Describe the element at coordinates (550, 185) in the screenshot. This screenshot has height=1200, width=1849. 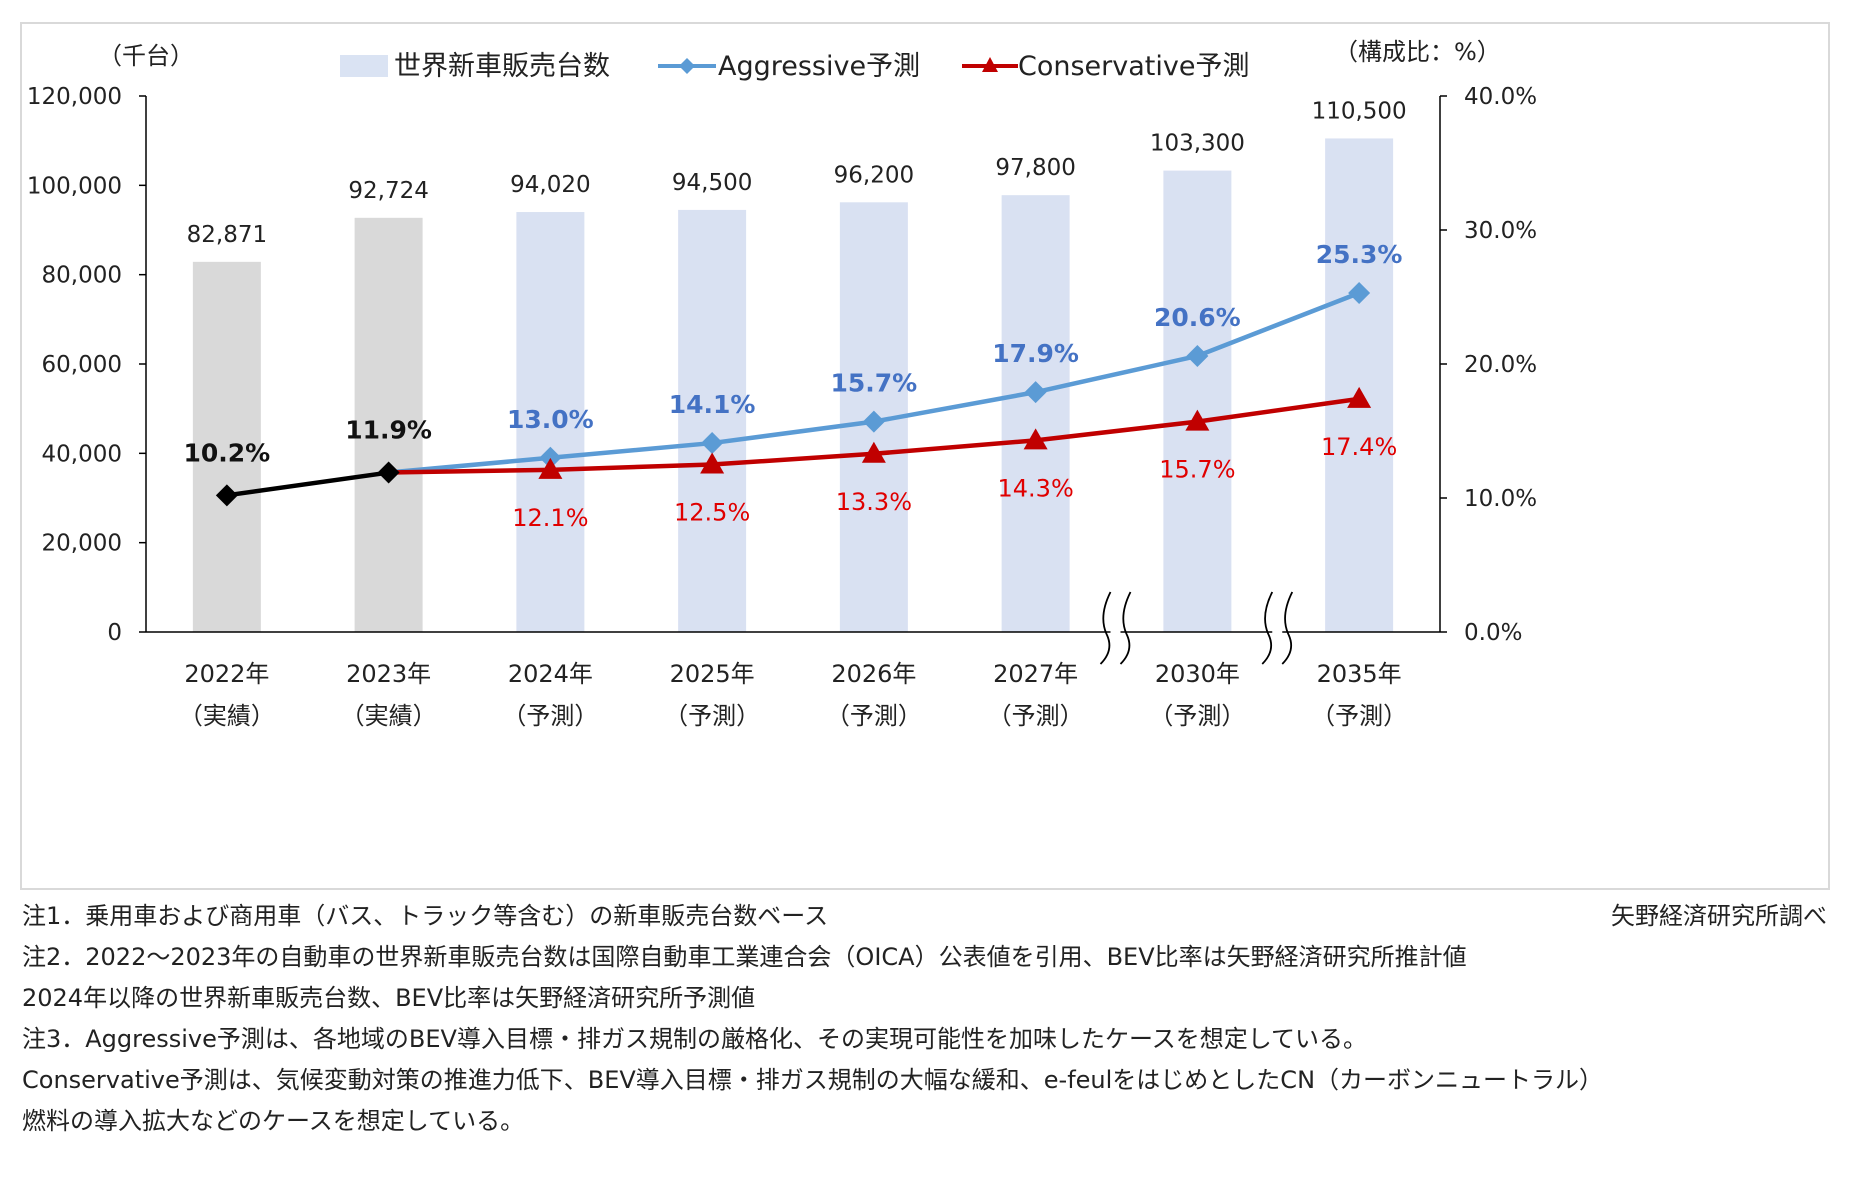
I see `bar-value-label: 94,020` at that location.